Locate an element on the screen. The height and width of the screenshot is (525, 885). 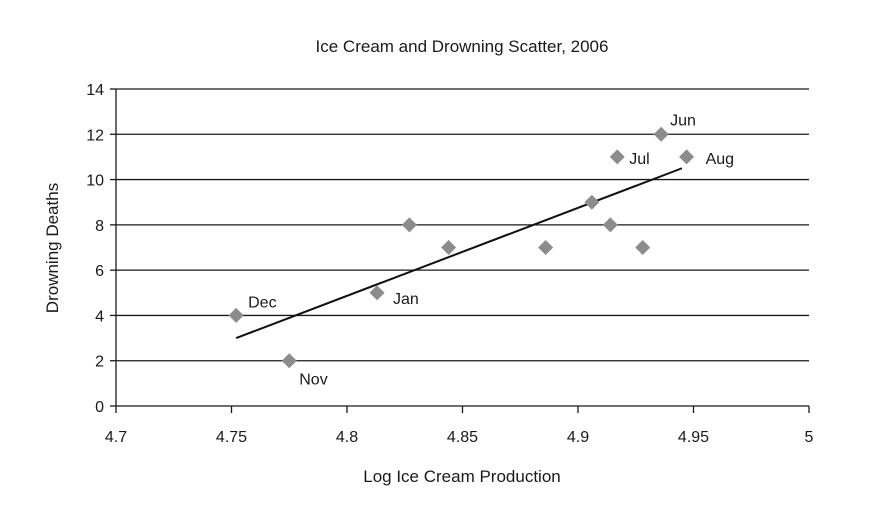
x-tick-label: 4.8 is located at coordinates (347, 437).